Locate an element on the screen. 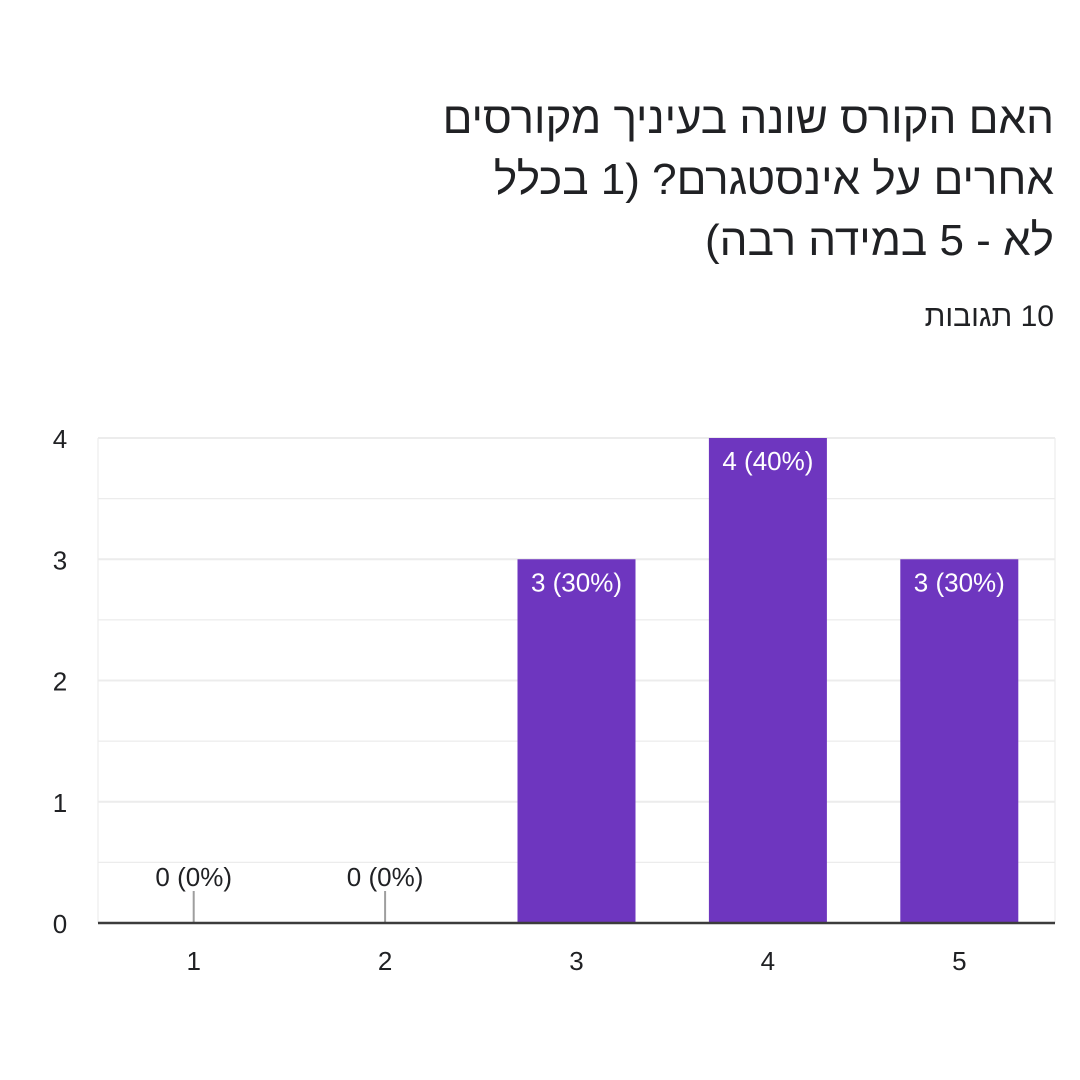 The width and height of the screenshot is (1080, 1080). x-tick-label: 4 is located at coordinates (768, 961).